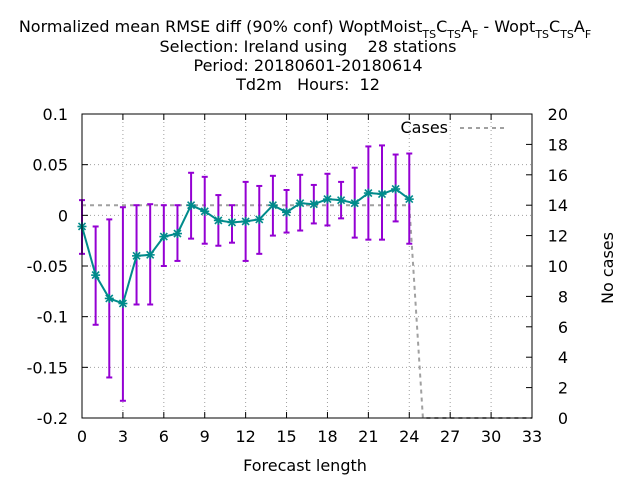 Image resolution: width=640 pixels, height=480 pixels. Describe the element at coordinates (453, 127) in the screenshot. I see `legend: Cases` at that location.